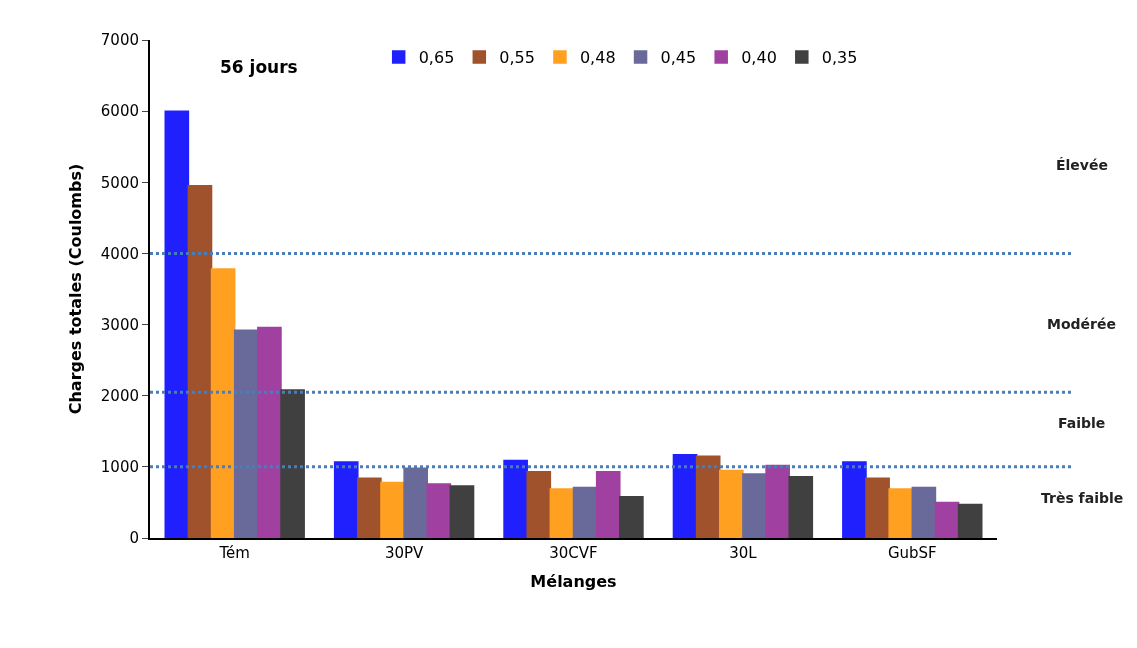  Describe the element at coordinates (573, 553) in the screenshot. I see `x-tick-label: 30CVF` at that location.